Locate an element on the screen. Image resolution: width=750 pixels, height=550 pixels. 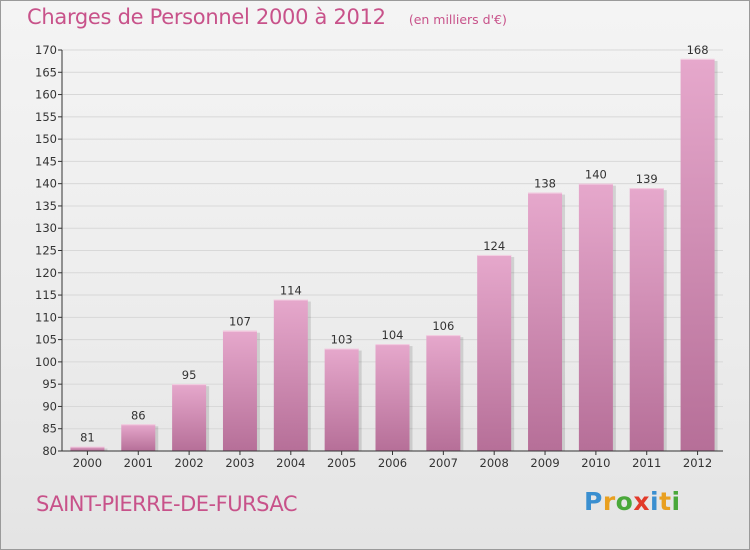
y-tick-label: 130 is located at coordinates (46, 228).